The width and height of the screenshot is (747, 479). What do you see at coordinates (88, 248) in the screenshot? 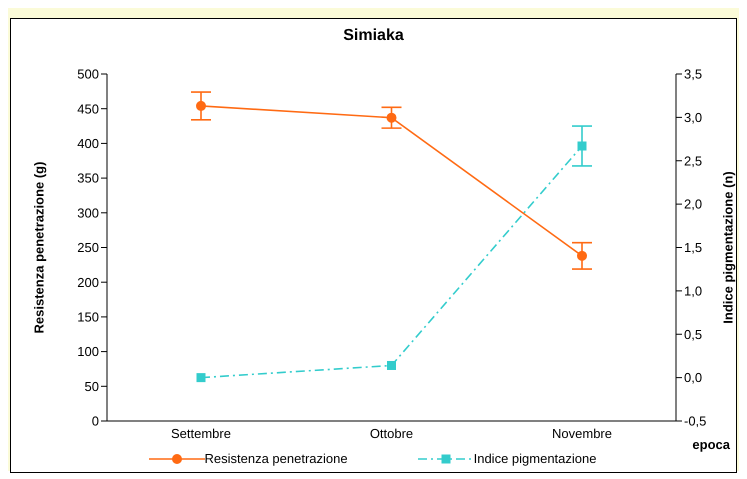
I see `y-tick-label: 250` at bounding box center [88, 248].